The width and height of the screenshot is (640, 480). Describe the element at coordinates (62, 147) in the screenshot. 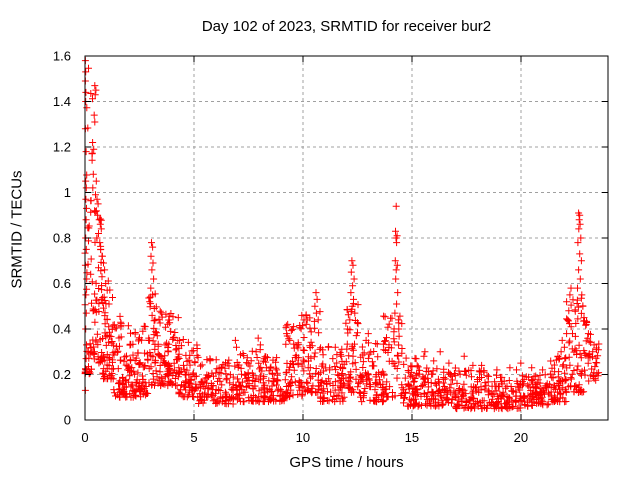

I see `y-tick-label: 1.2` at that location.